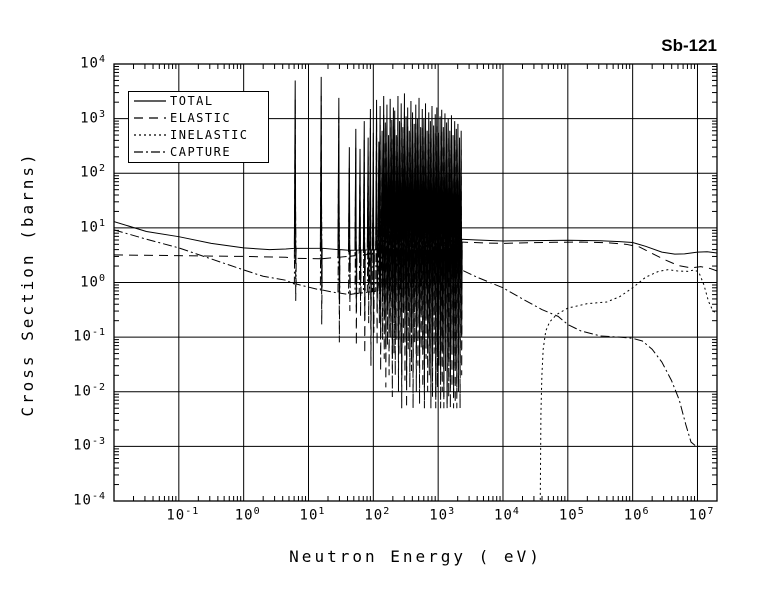 Image resolution: width=779 pixels, height=590 pixels. Describe the element at coordinates (377, 515) in the screenshot. I see `x-tick-label: 102` at that location.